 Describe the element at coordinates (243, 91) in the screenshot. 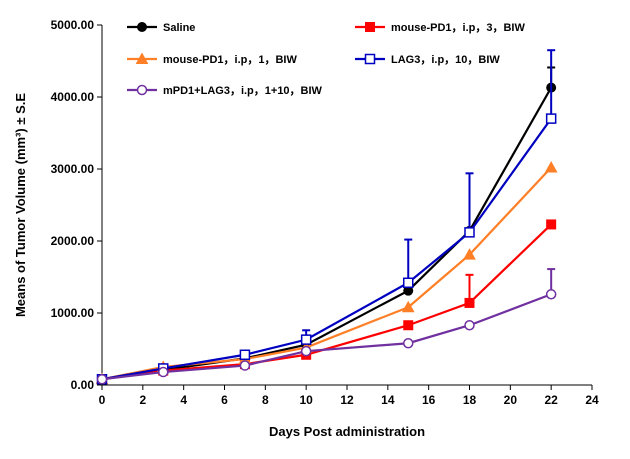

I see `legend-label: mPD1+LAG3，i.p，1+10，BIW` at that location.